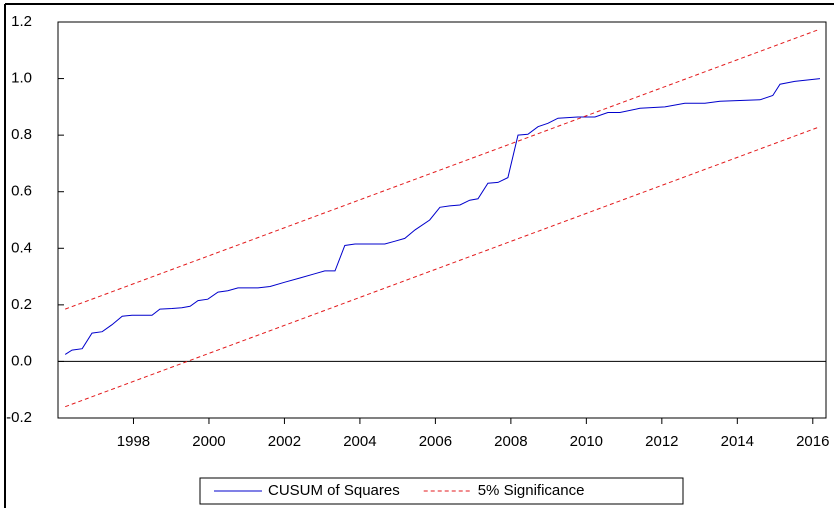 Image resolution: width=834 pixels, height=508 pixels. Describe the element at coordinates (531, 490) in the screenshot. I see `legend-label: 5% Significance` at that location.